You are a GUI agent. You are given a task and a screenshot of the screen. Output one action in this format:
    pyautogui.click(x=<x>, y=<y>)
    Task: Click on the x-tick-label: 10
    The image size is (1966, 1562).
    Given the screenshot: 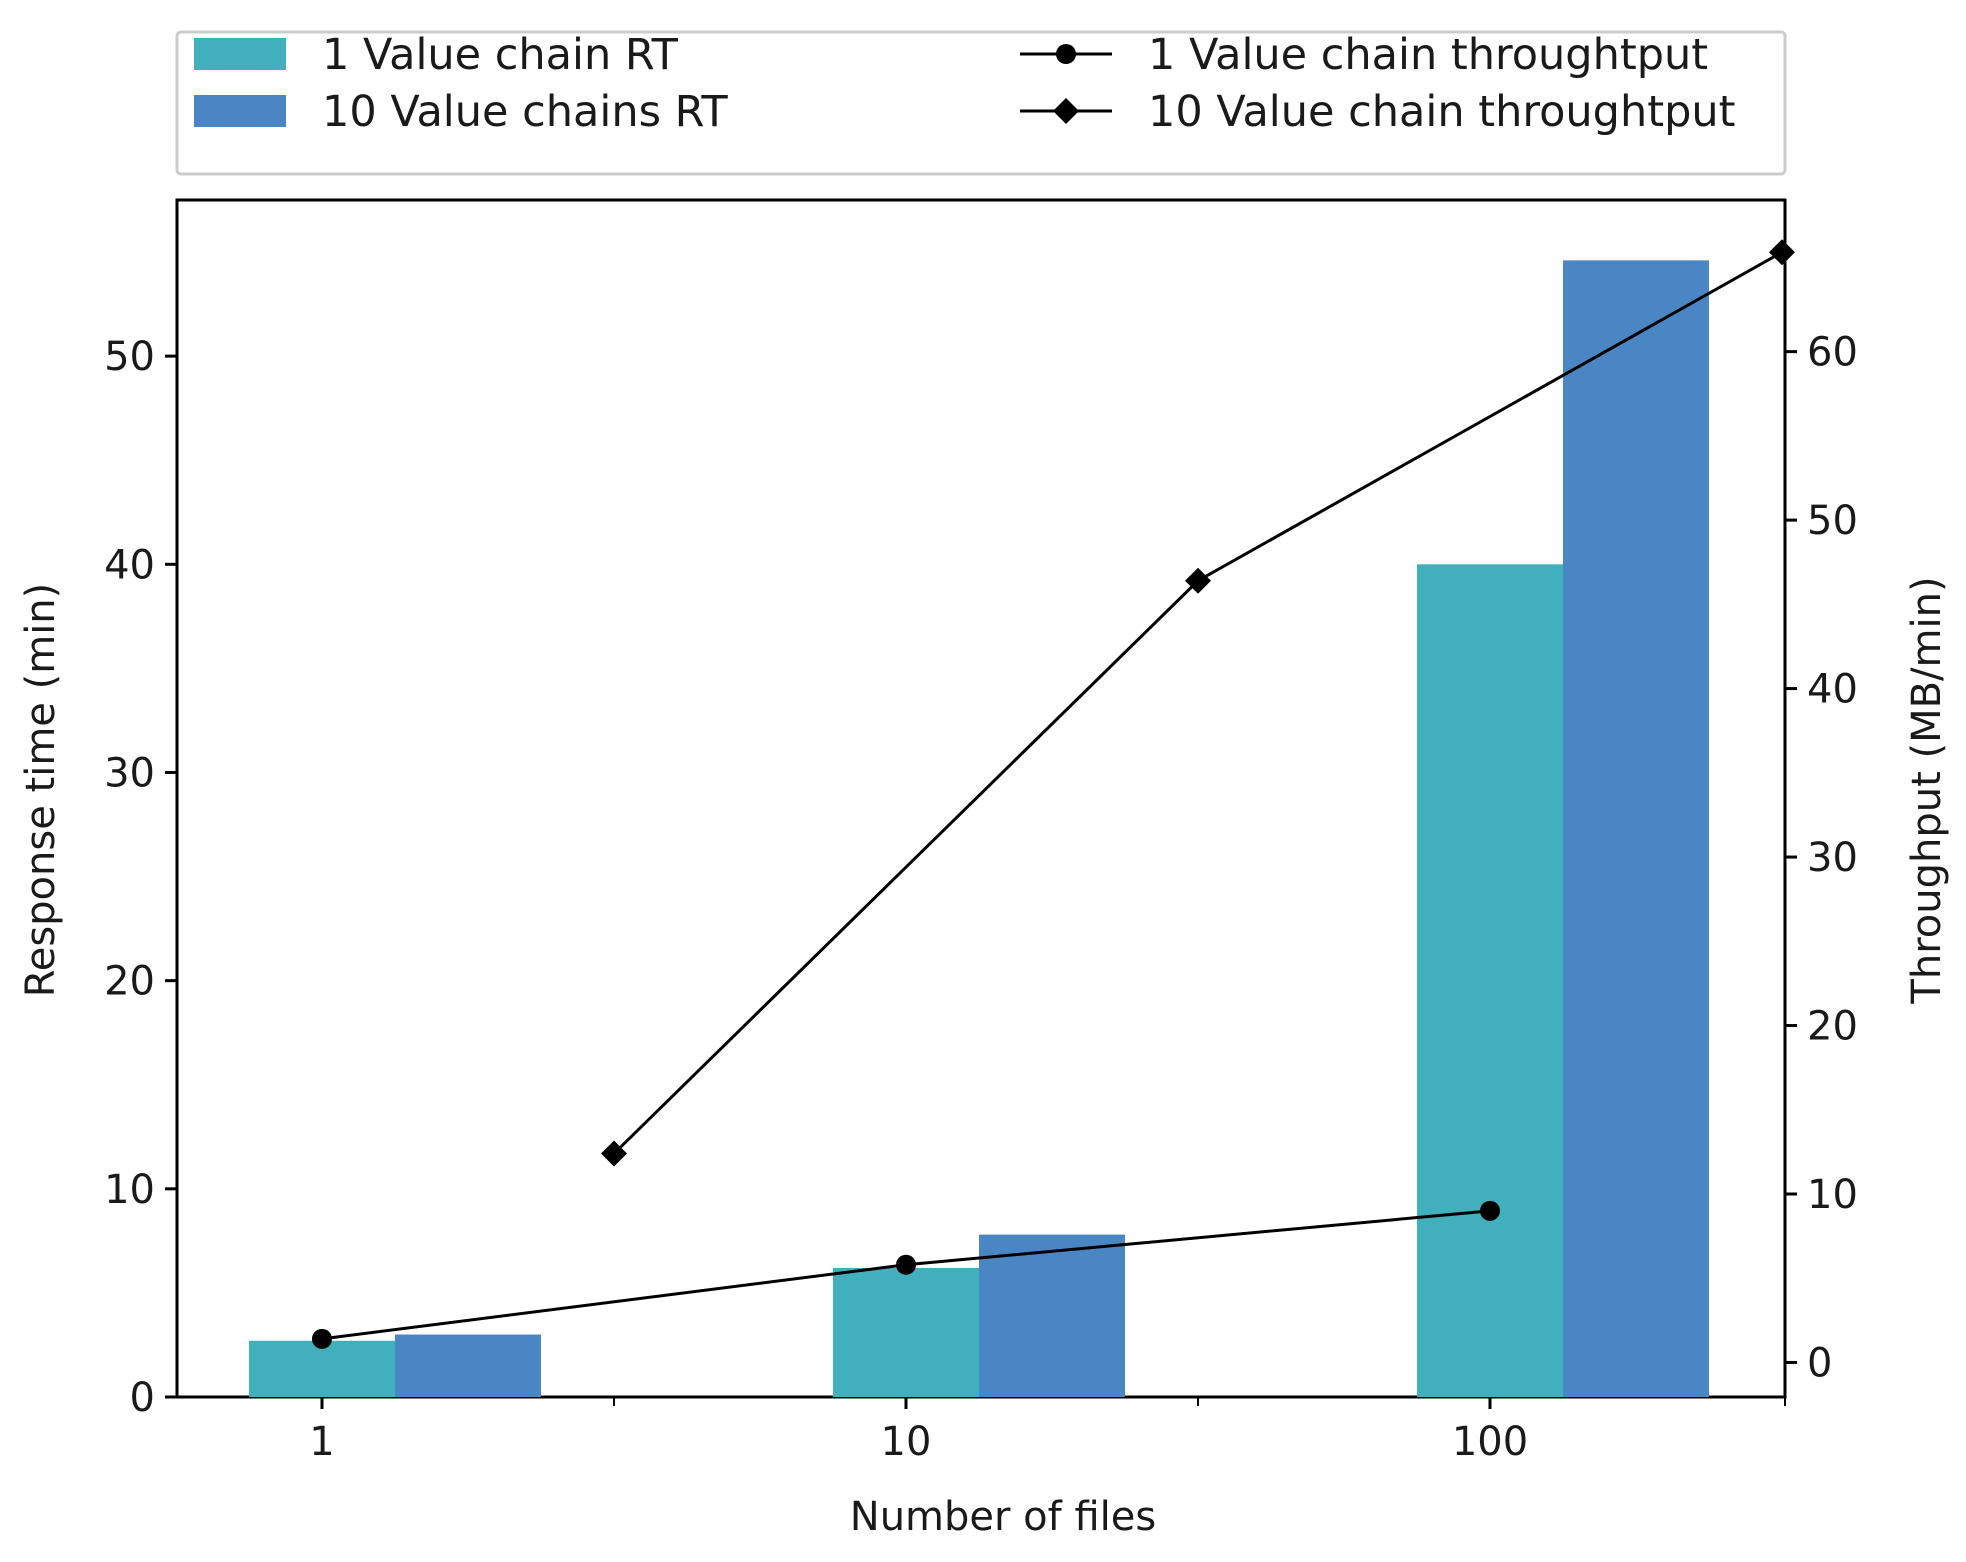 What is the action you would take?
    pyautogui.click(x=906, y=1442)
    